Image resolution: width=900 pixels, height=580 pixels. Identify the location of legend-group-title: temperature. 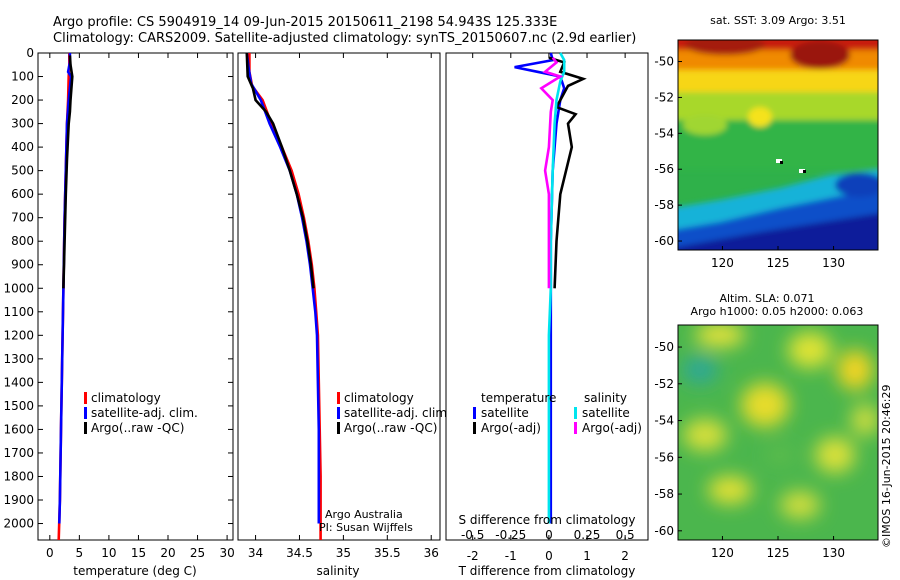
(518, 398).